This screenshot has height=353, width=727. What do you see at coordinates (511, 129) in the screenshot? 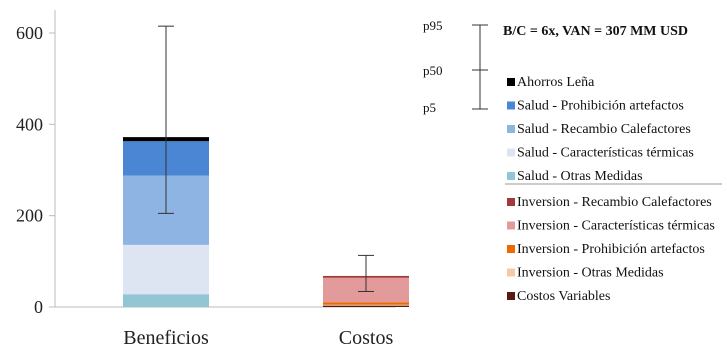
I see `legend-swatch-salud-recambio-calefactores` at bounding box center [511, 129].